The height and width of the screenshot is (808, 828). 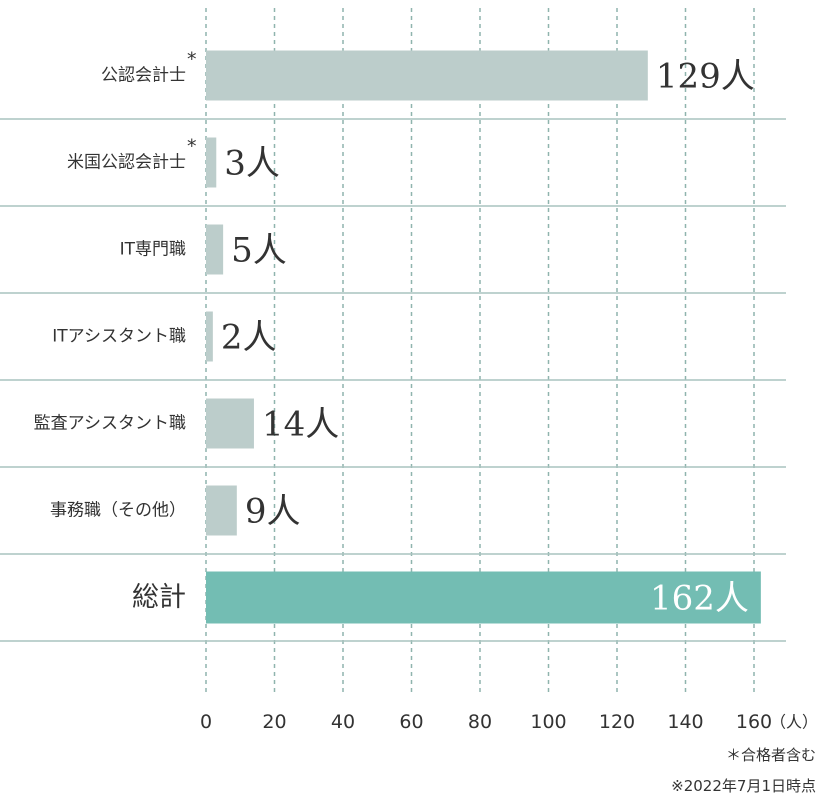 What do you see at coordinates (252, 164) in the screenshot?
I see `value-label: 3人` at bounding box center [252, 164].